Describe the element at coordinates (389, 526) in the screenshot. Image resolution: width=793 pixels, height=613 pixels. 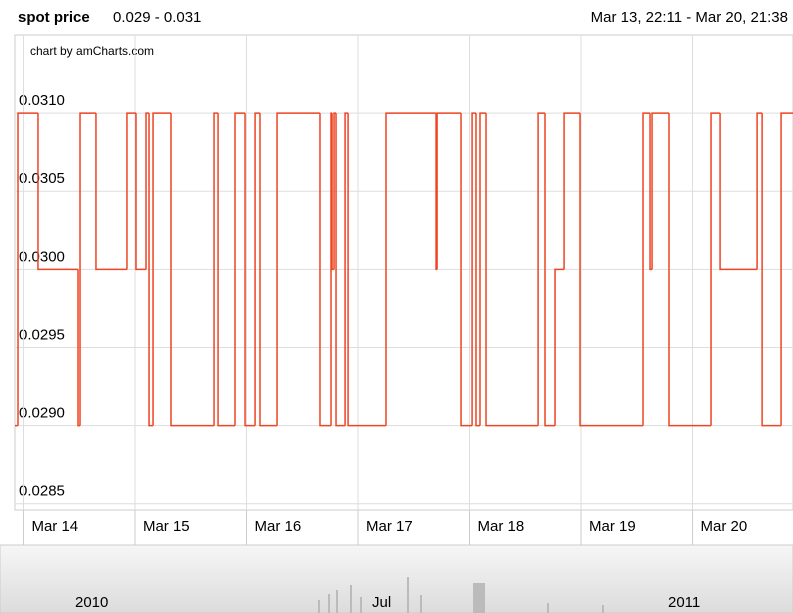
I see `x-tick-label: Mar 17` at that location.